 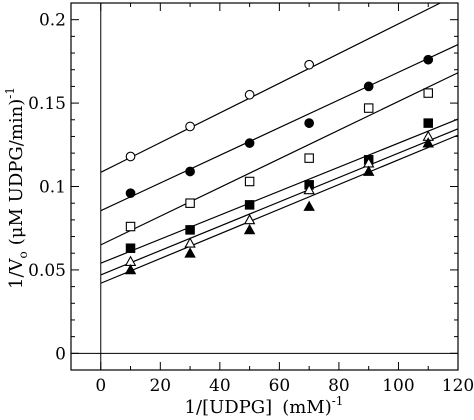 I want to click on x-tick-label: 100, so click(x=398, y=386).